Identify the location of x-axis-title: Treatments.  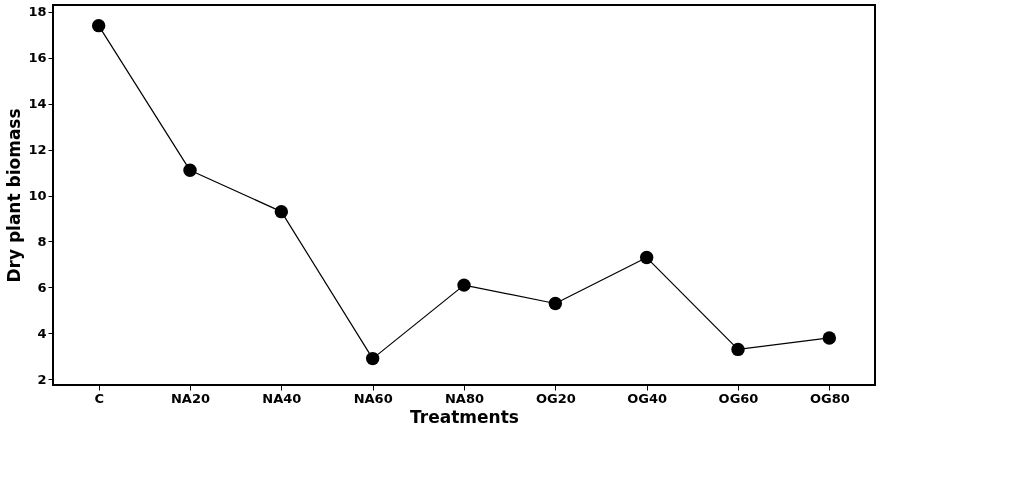
(464, 416).